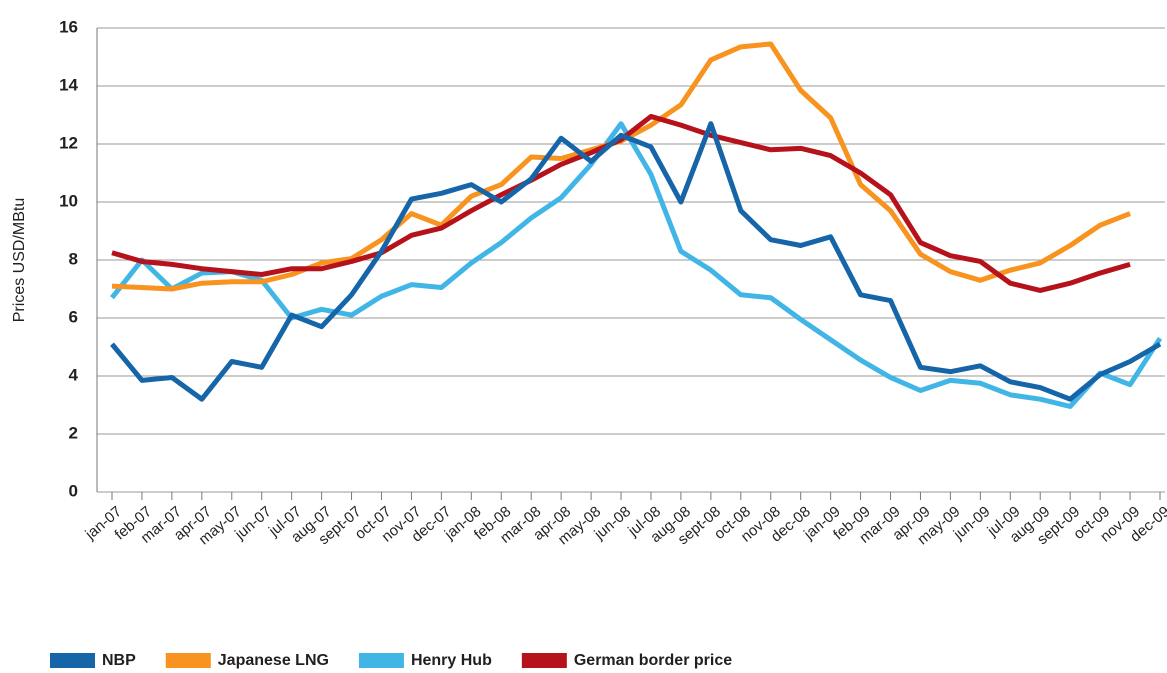 The image size is (1167, 673). What do you see at coordinates (68, 84) in the screenshot?
I see `y-tick-label: 14` at bounding box center [68, 84].